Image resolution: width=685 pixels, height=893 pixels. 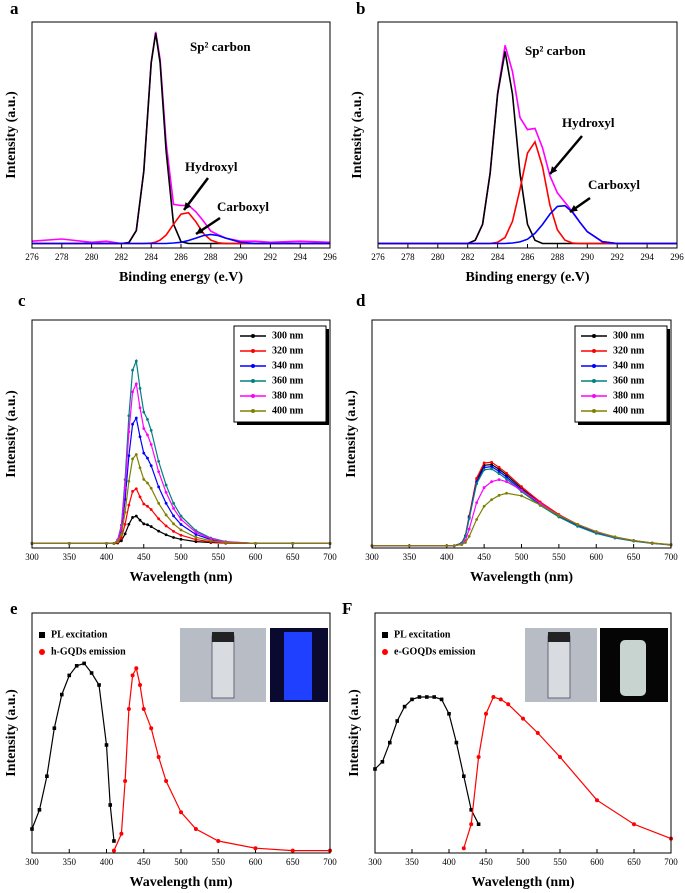 What do you see at coordinates (243, 206) in the screenshot?
I see `annotation: Carboxyl` at bounding box center [243, 206].